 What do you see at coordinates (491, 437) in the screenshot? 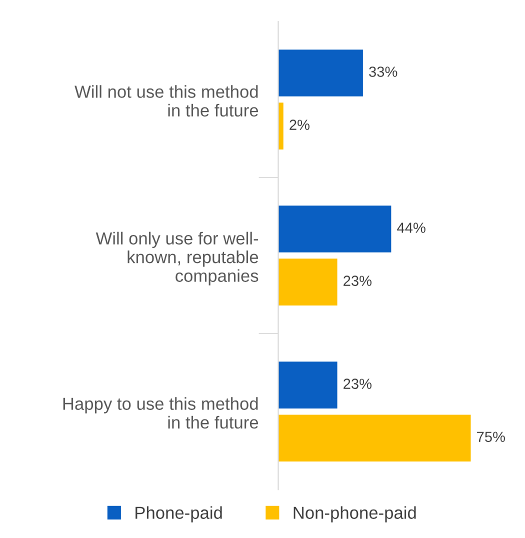
I see `data-label: 75%` at bounding box center [491, 437].